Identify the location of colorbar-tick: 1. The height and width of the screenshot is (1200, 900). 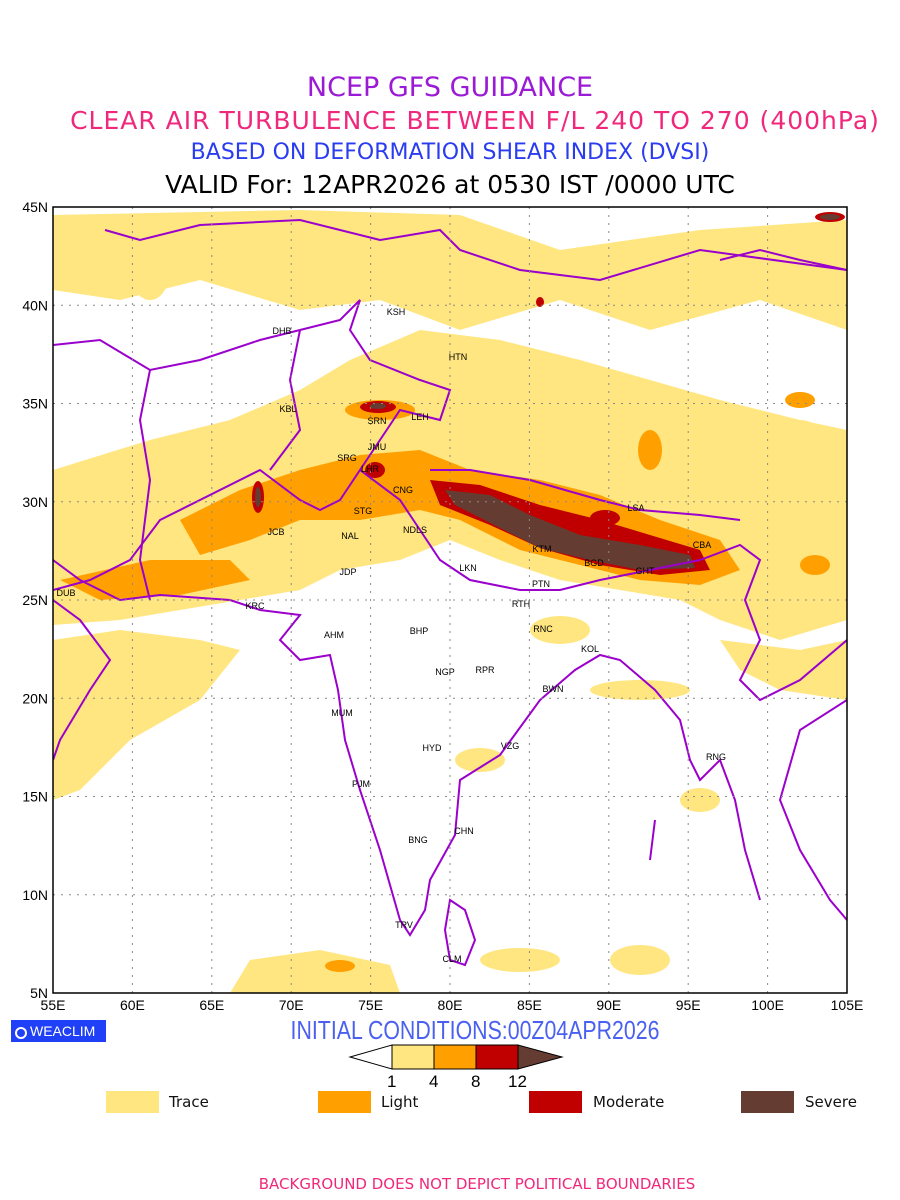
(392, 1081).